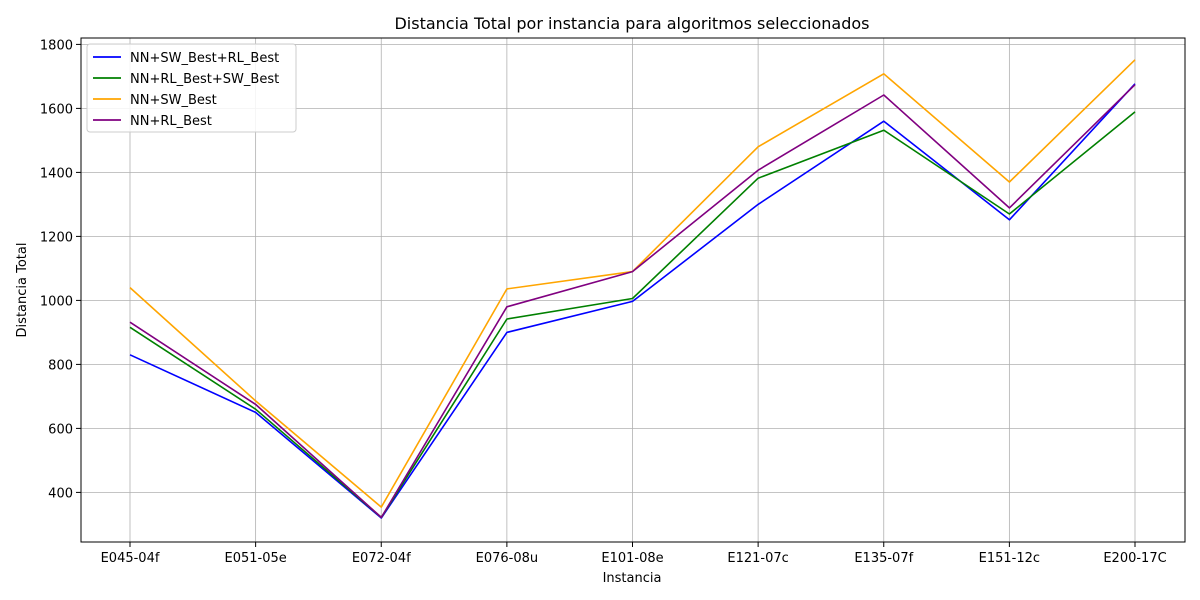 This screenshot has width=1200, height=600. I want to click on x-tick-label: E076-08u, so click(507, 558).